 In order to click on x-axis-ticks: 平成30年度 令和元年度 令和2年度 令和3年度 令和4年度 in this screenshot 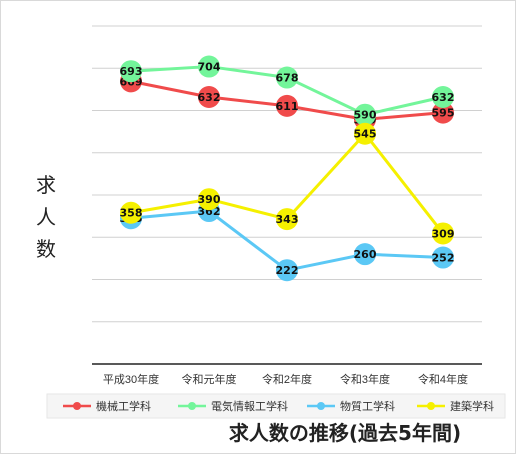, I will do `click(285, 379)`.